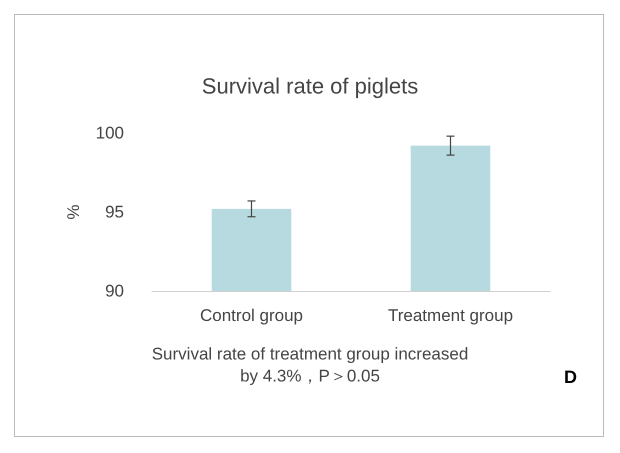 The width and height of the screenshot is (620, 453). Describe the element at coordinates (73, 212) in the screenshot. I see `y-axis-title: %` at that location.